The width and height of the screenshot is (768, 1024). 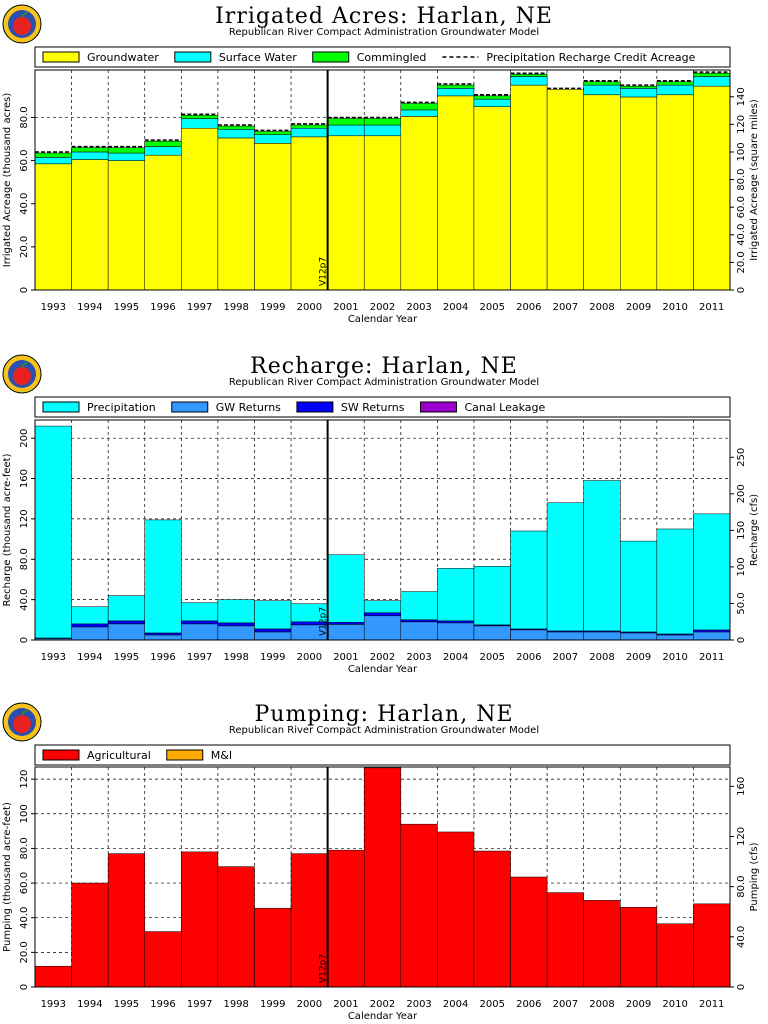 What do you see at coordinates (741, 151) in the screenshot?
I see `y2-tick-label: 100` at bounding box center [741, 151].